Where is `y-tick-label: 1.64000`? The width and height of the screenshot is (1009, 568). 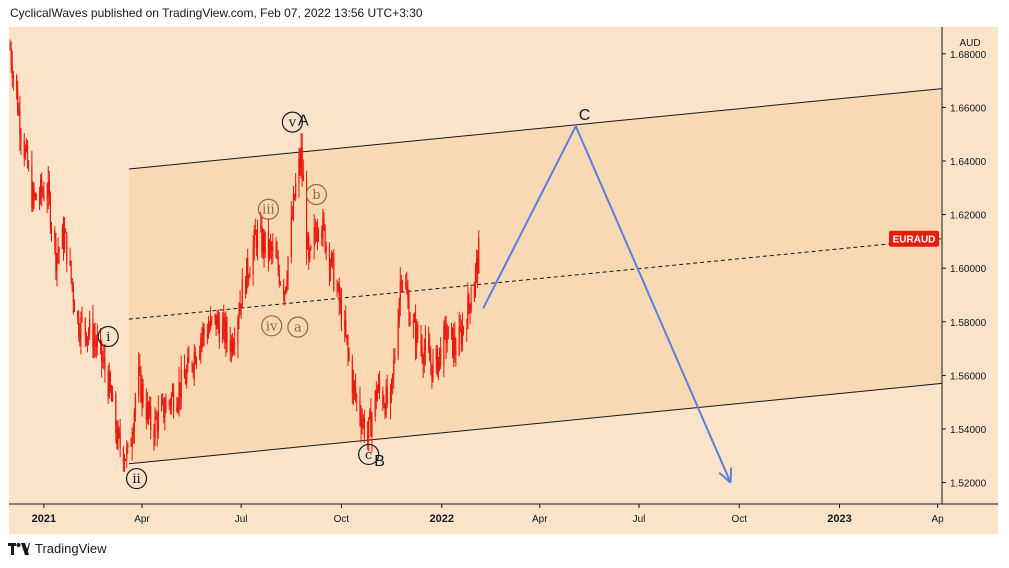 y-tick-label: 1.64000 is located at coordinates (968, 162).